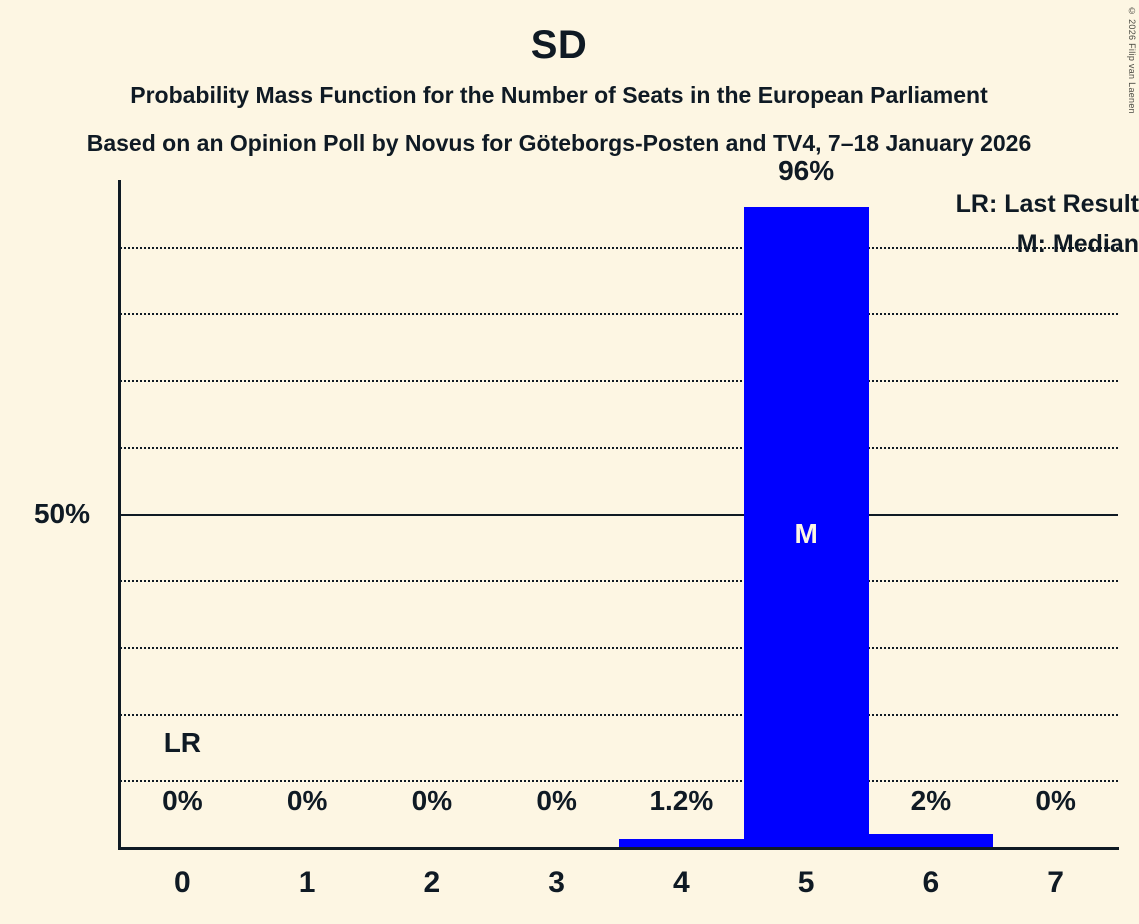  I want to click on page-title: SD, so click(559, 45).